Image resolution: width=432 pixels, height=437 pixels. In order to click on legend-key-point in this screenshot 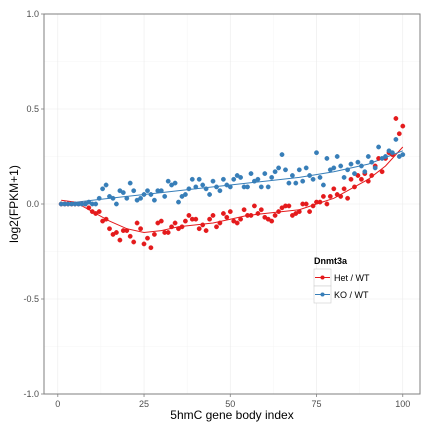, I will do `click(322, 294)`.